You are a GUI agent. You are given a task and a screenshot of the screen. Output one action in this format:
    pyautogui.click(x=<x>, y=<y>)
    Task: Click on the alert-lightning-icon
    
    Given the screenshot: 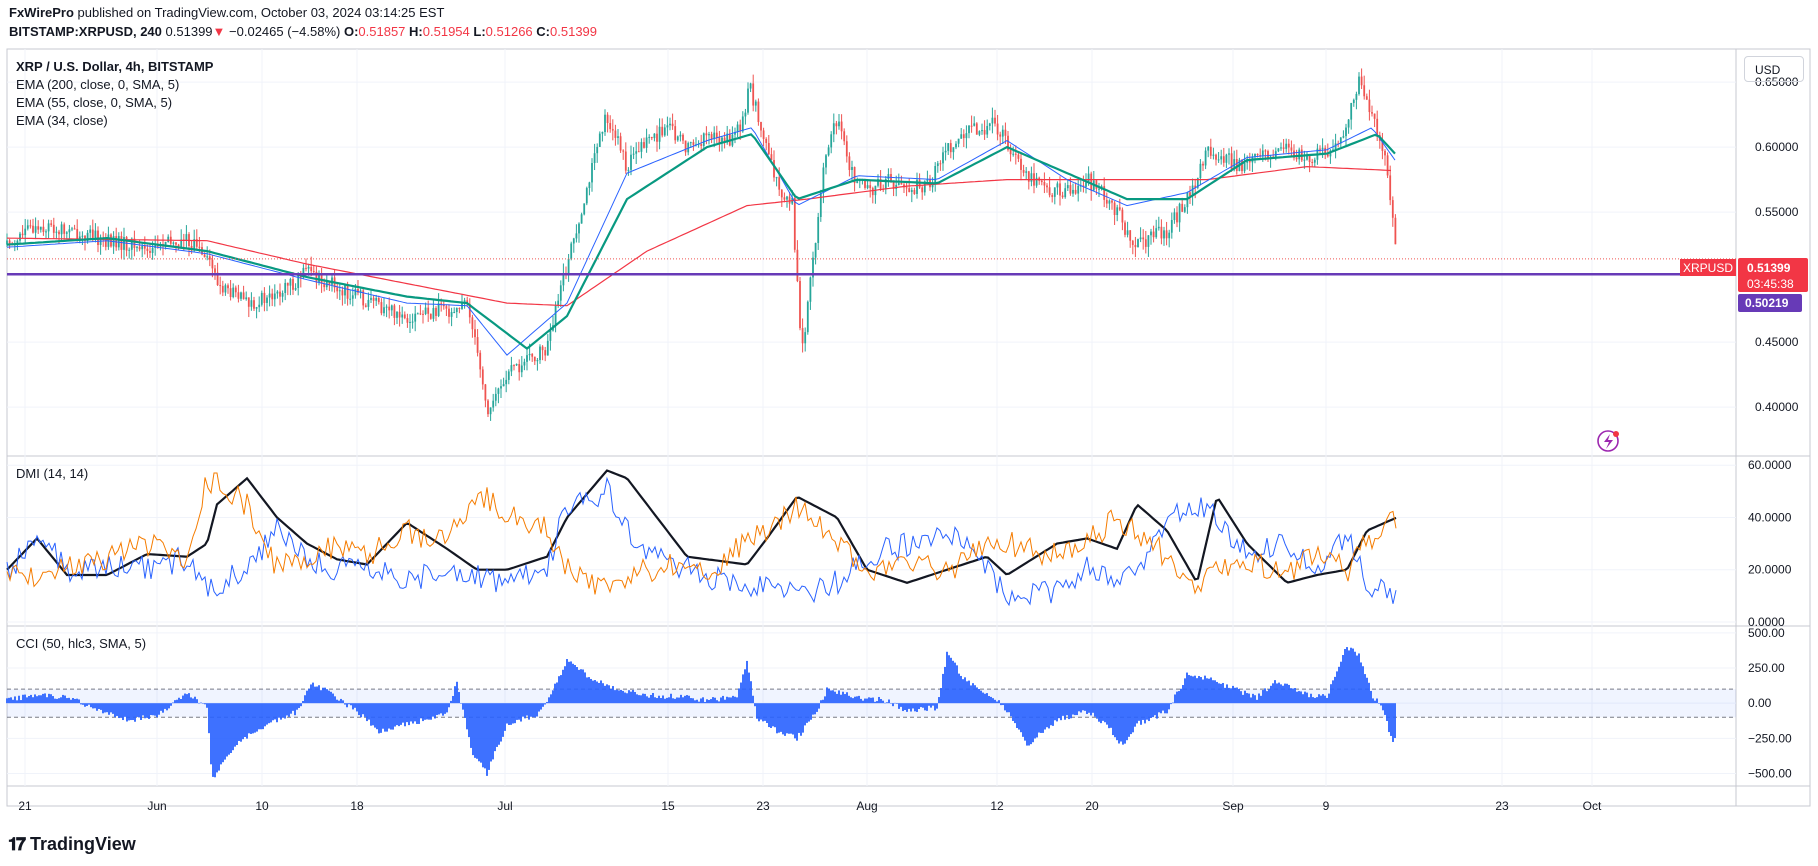 What is the action you would take?
    pyautogui.click(x=1608, y=441)
    